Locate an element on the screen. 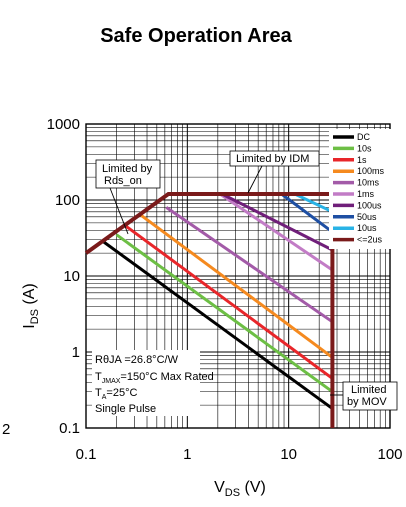 The image size is (406, 507). annotation-mov-line2: by MOV is located at coordinates (367, 402).